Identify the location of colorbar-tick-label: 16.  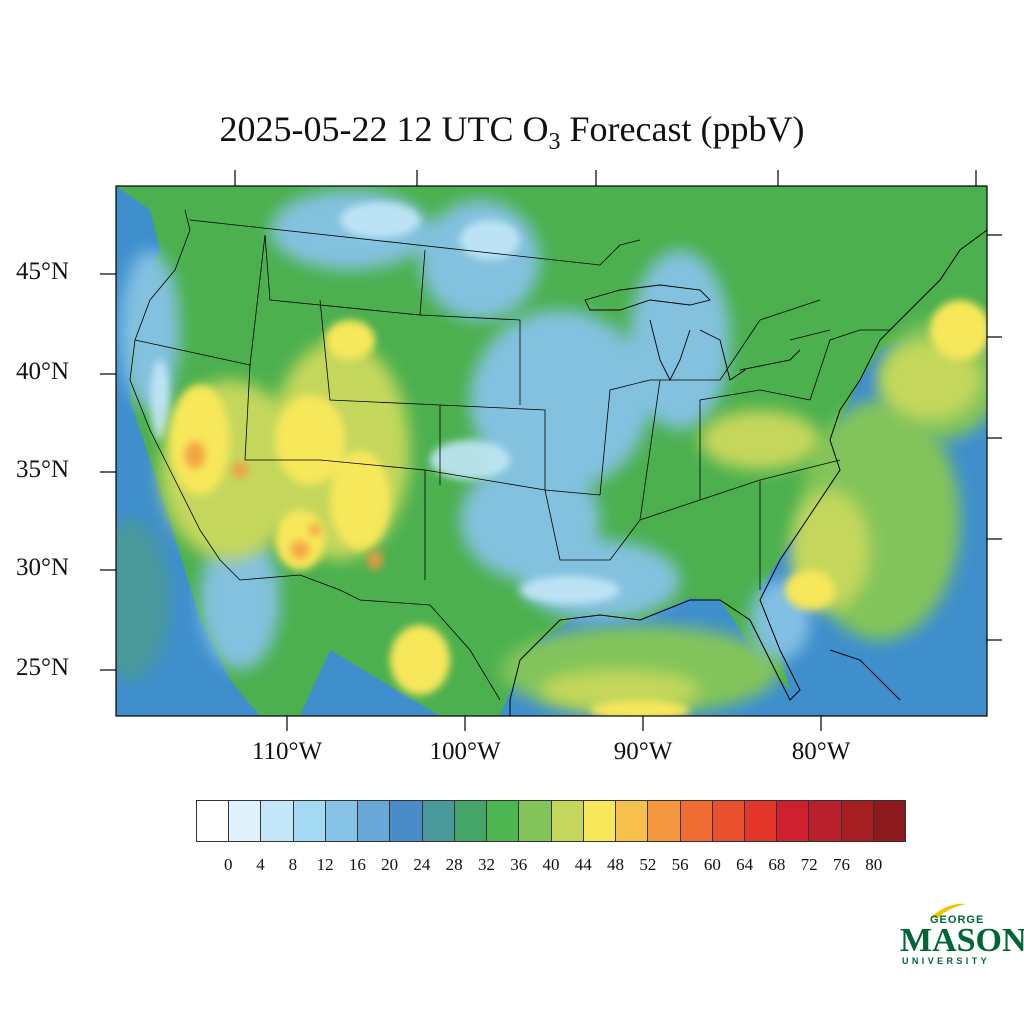
(357, 864).